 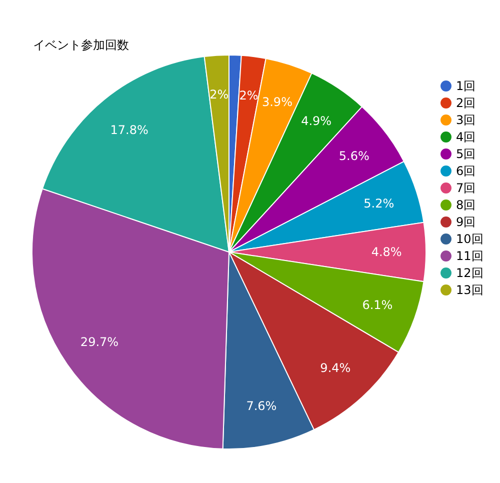 What do you see at coordinates (466, 103) in the screenshot?
I see `legend-label: 2回` at bounding box center [466, 103].